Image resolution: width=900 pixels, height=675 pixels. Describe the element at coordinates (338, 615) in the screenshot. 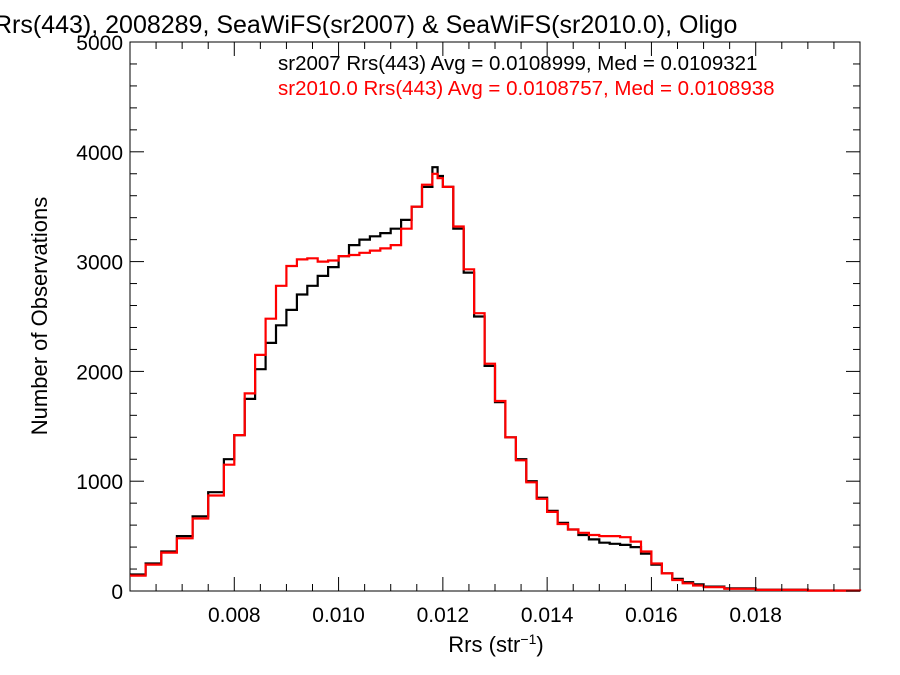

I see `x-tick-label: 0.010` at that location.